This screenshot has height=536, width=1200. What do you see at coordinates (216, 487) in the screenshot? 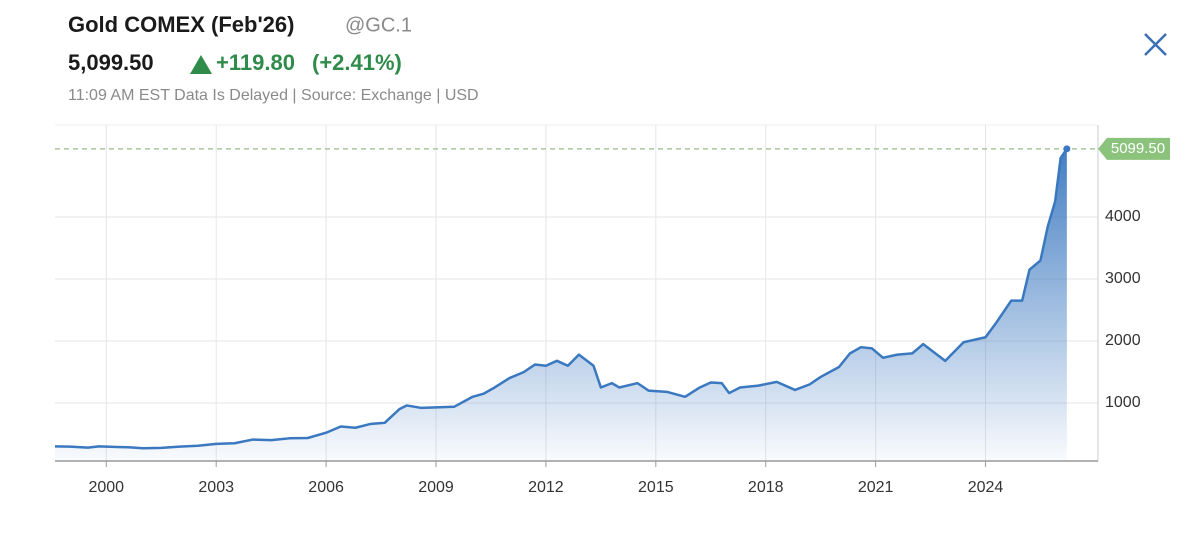
I see `x-tick-label: 2003` at bounding box center [216, 487].